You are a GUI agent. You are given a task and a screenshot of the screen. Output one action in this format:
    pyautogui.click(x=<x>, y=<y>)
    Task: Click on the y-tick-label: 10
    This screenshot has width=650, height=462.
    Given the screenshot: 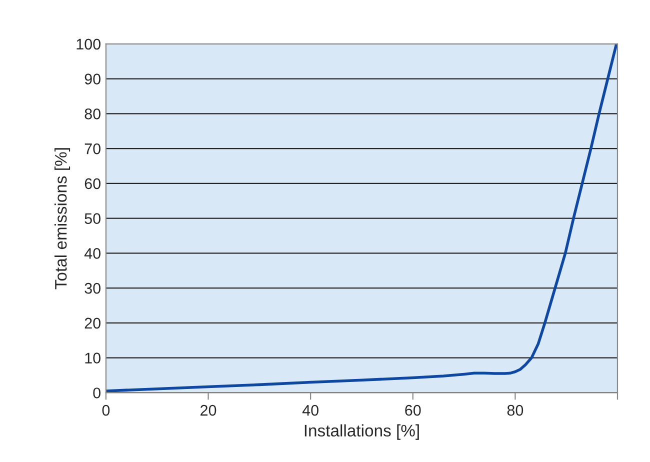 What is the action you would take?
    pyautogui.click(x=92, y=358)
    